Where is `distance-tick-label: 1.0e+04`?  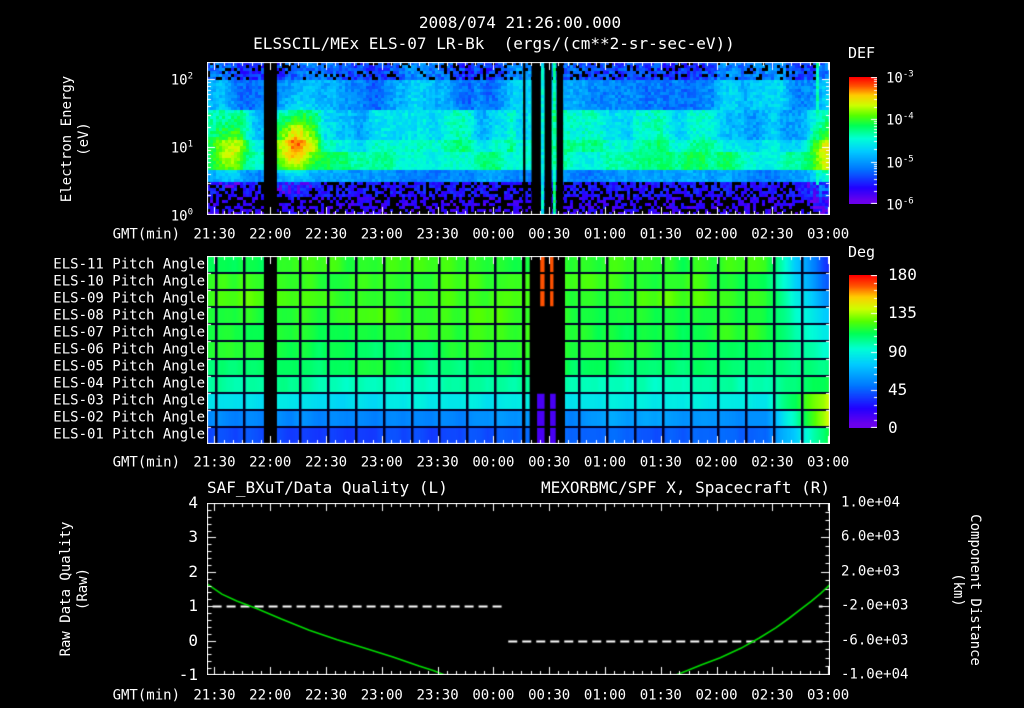 distance-tick-label: 1.0e+04 is located at coordinates (871, 502).